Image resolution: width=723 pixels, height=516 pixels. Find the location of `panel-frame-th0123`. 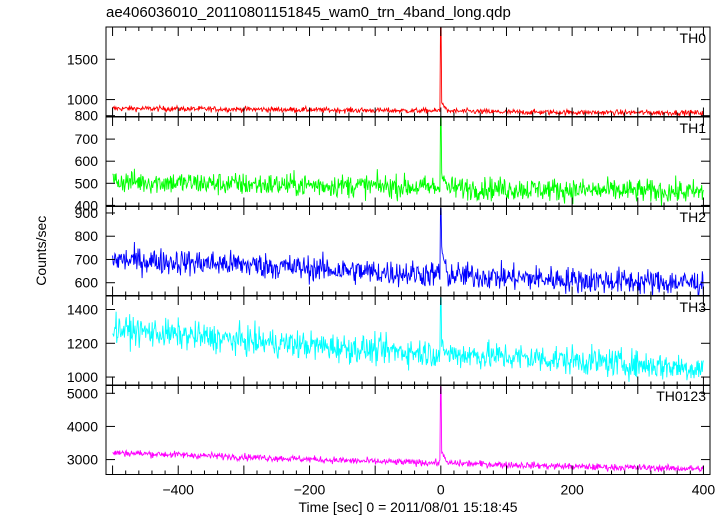

panel-frame-th0123 is located at coordinates (408, 429).